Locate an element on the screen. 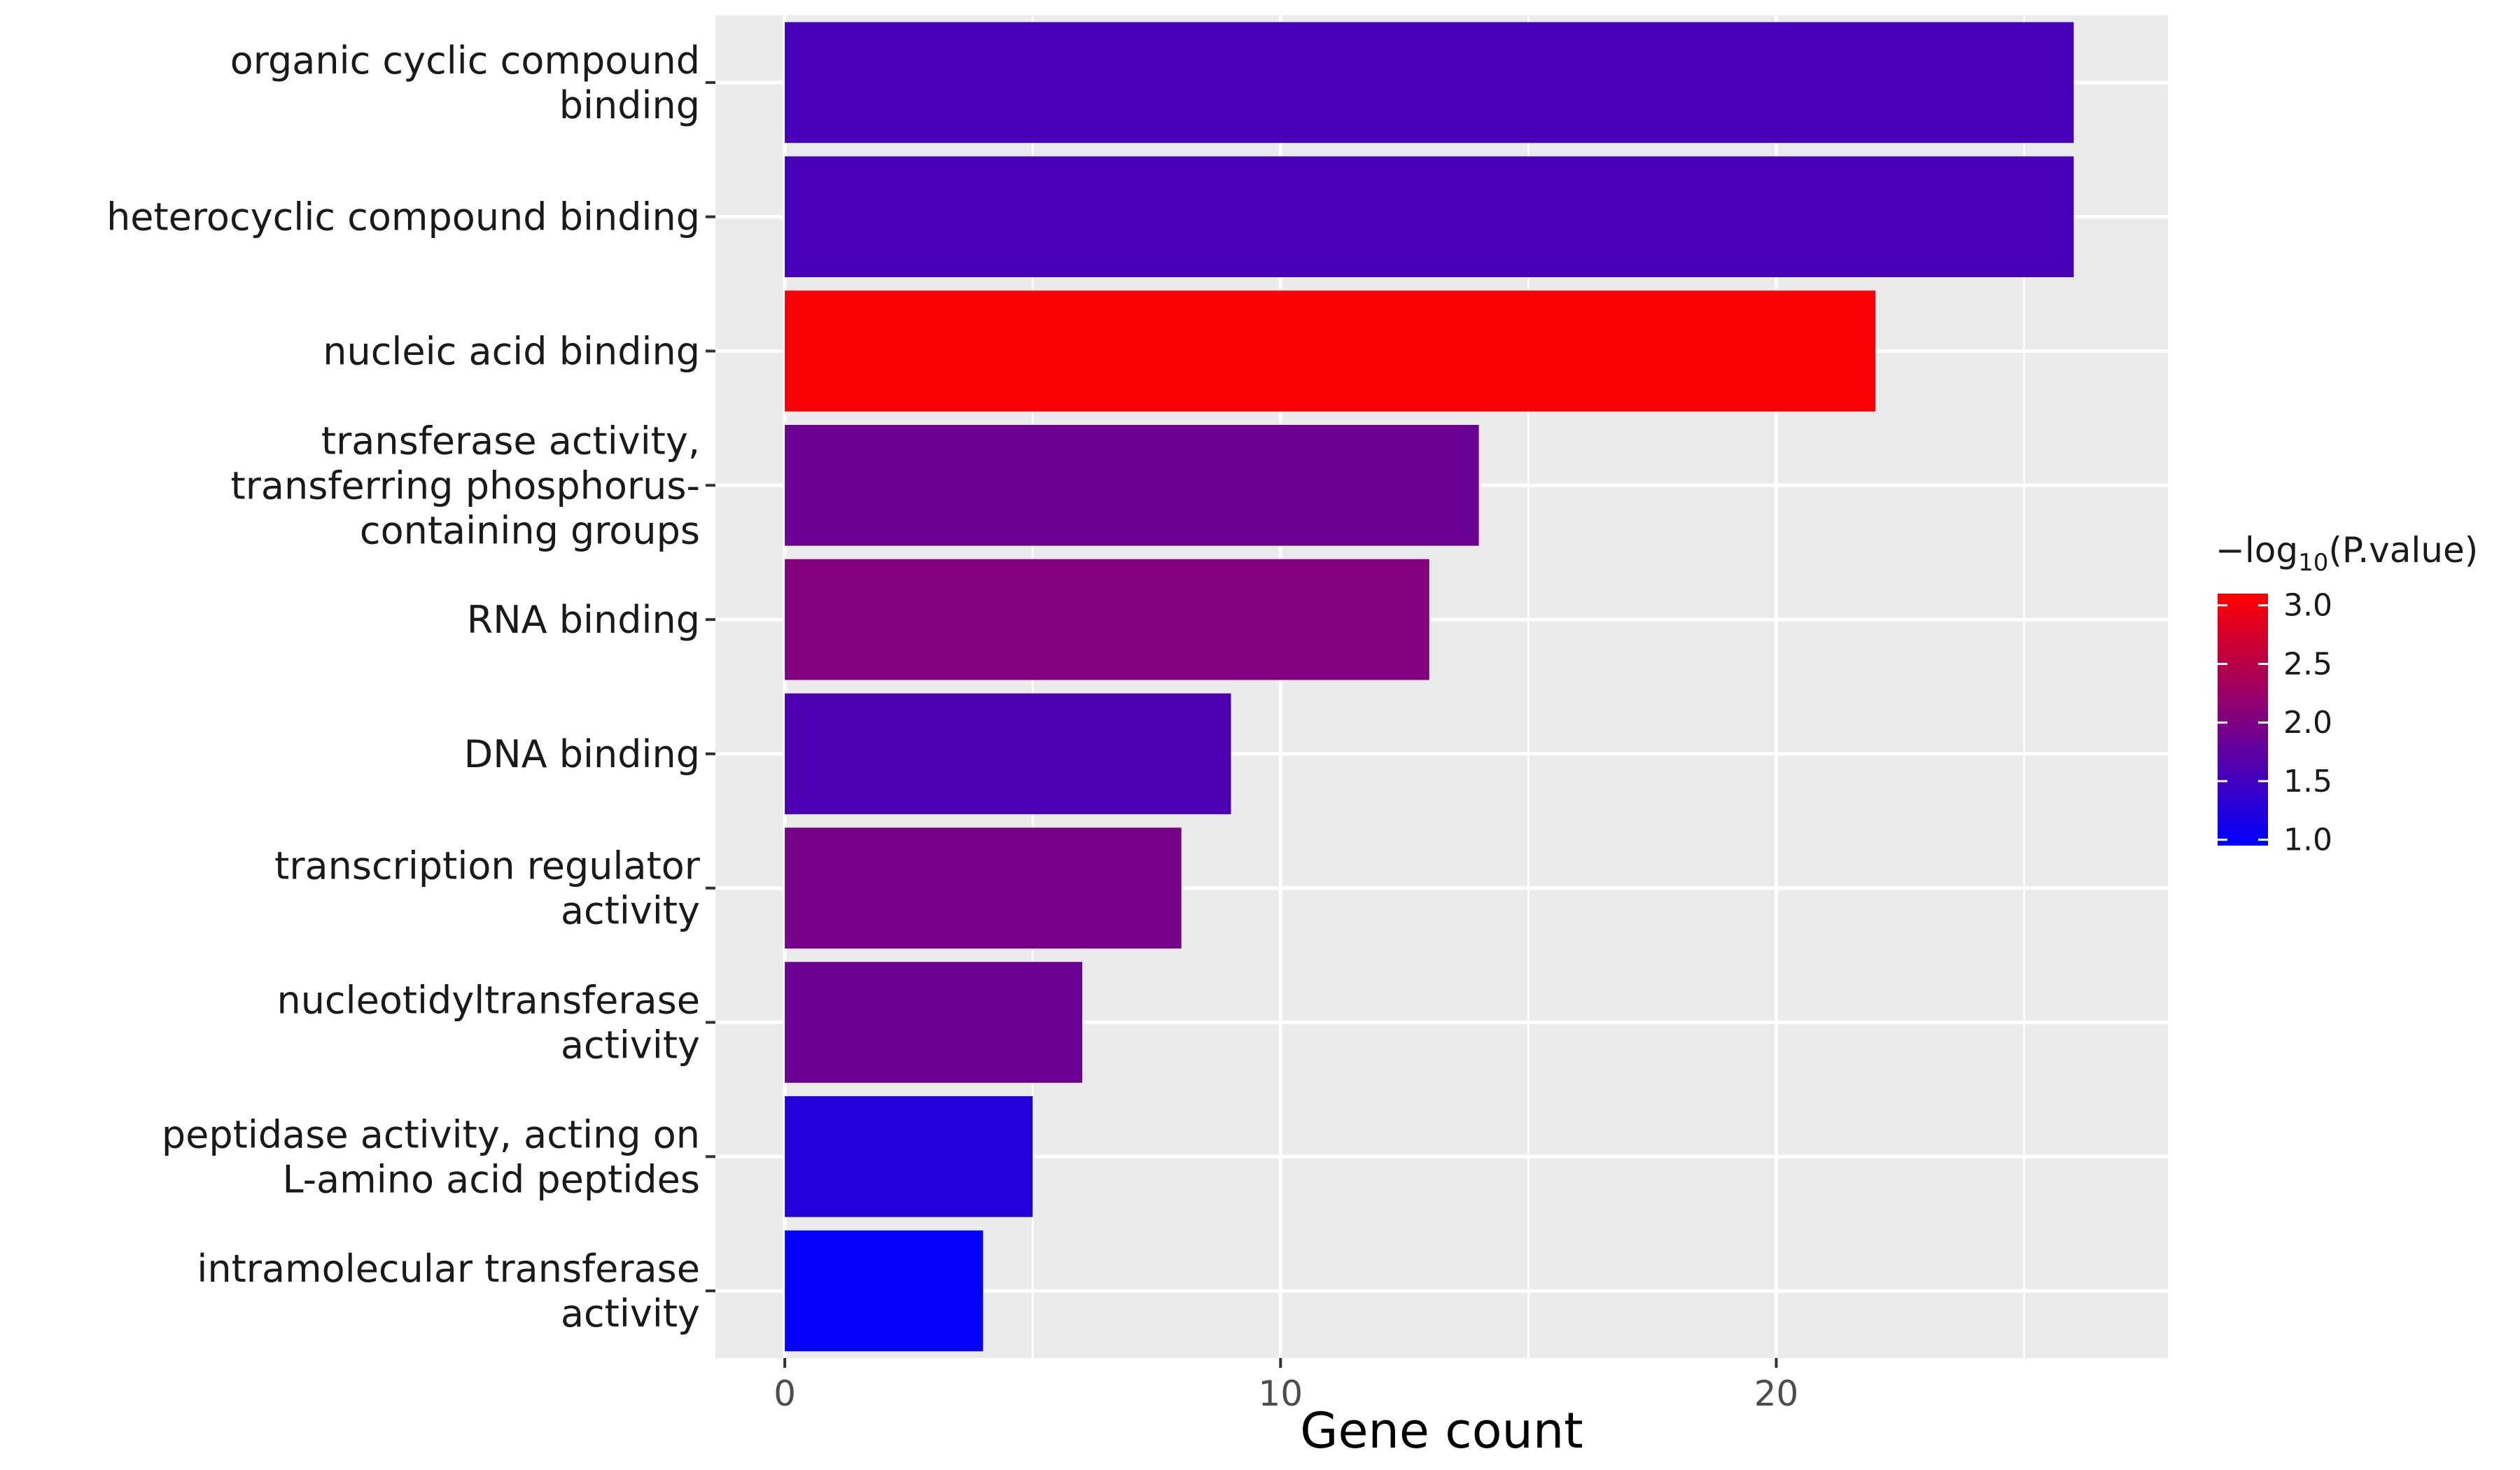 The width and height of the screenshot is (2520, 1470). category-label-line: DNA binding is located at coordinates (582, 754).